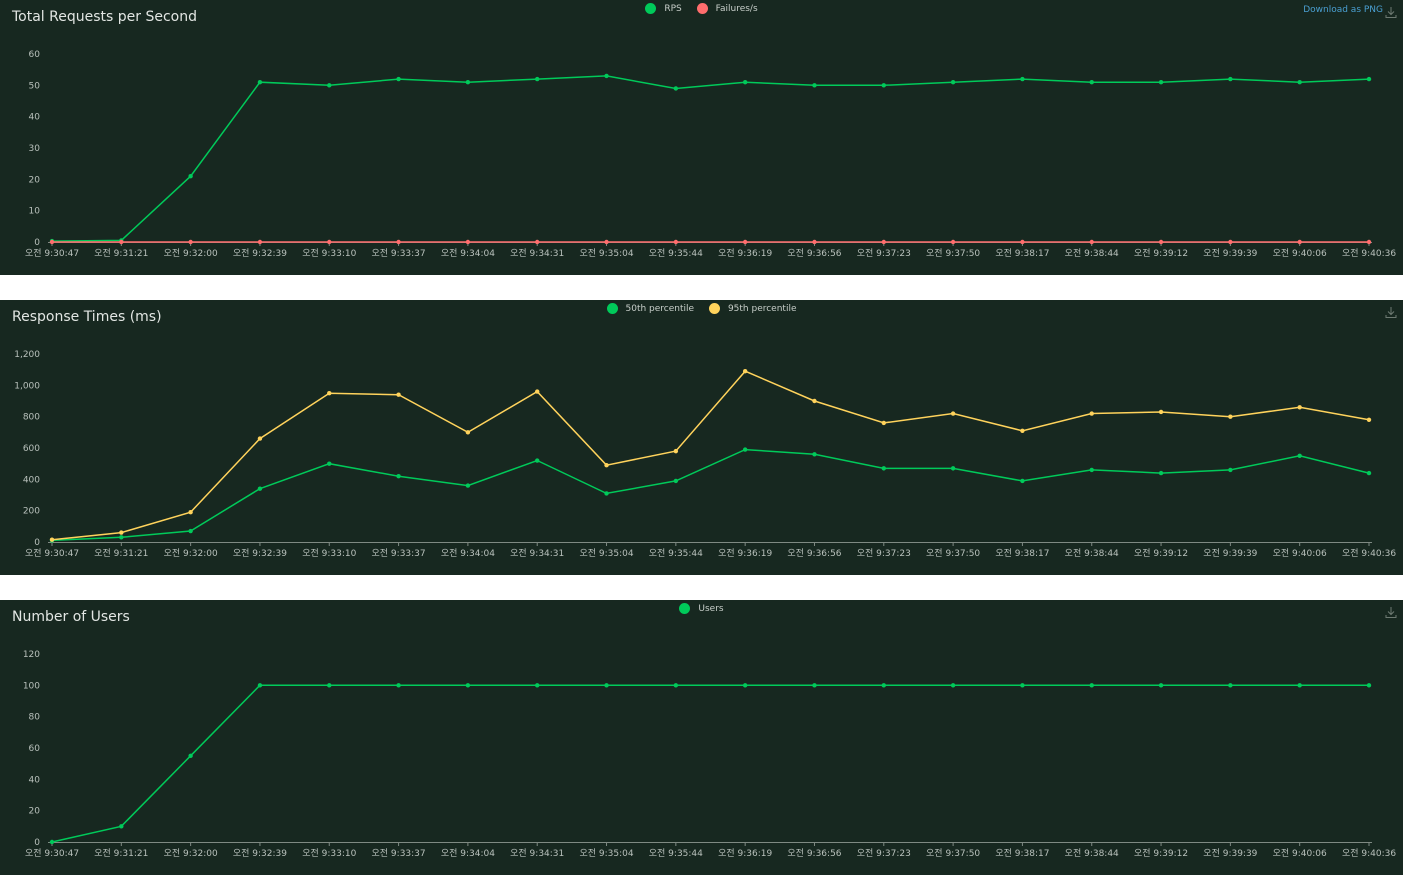 The height and width of the screenshot is (876, 1404). What do you see at coordinates (727, 8) in the screenshot?
I see `legend-item-failures: Failures/s` at bounding box center [727, 8].